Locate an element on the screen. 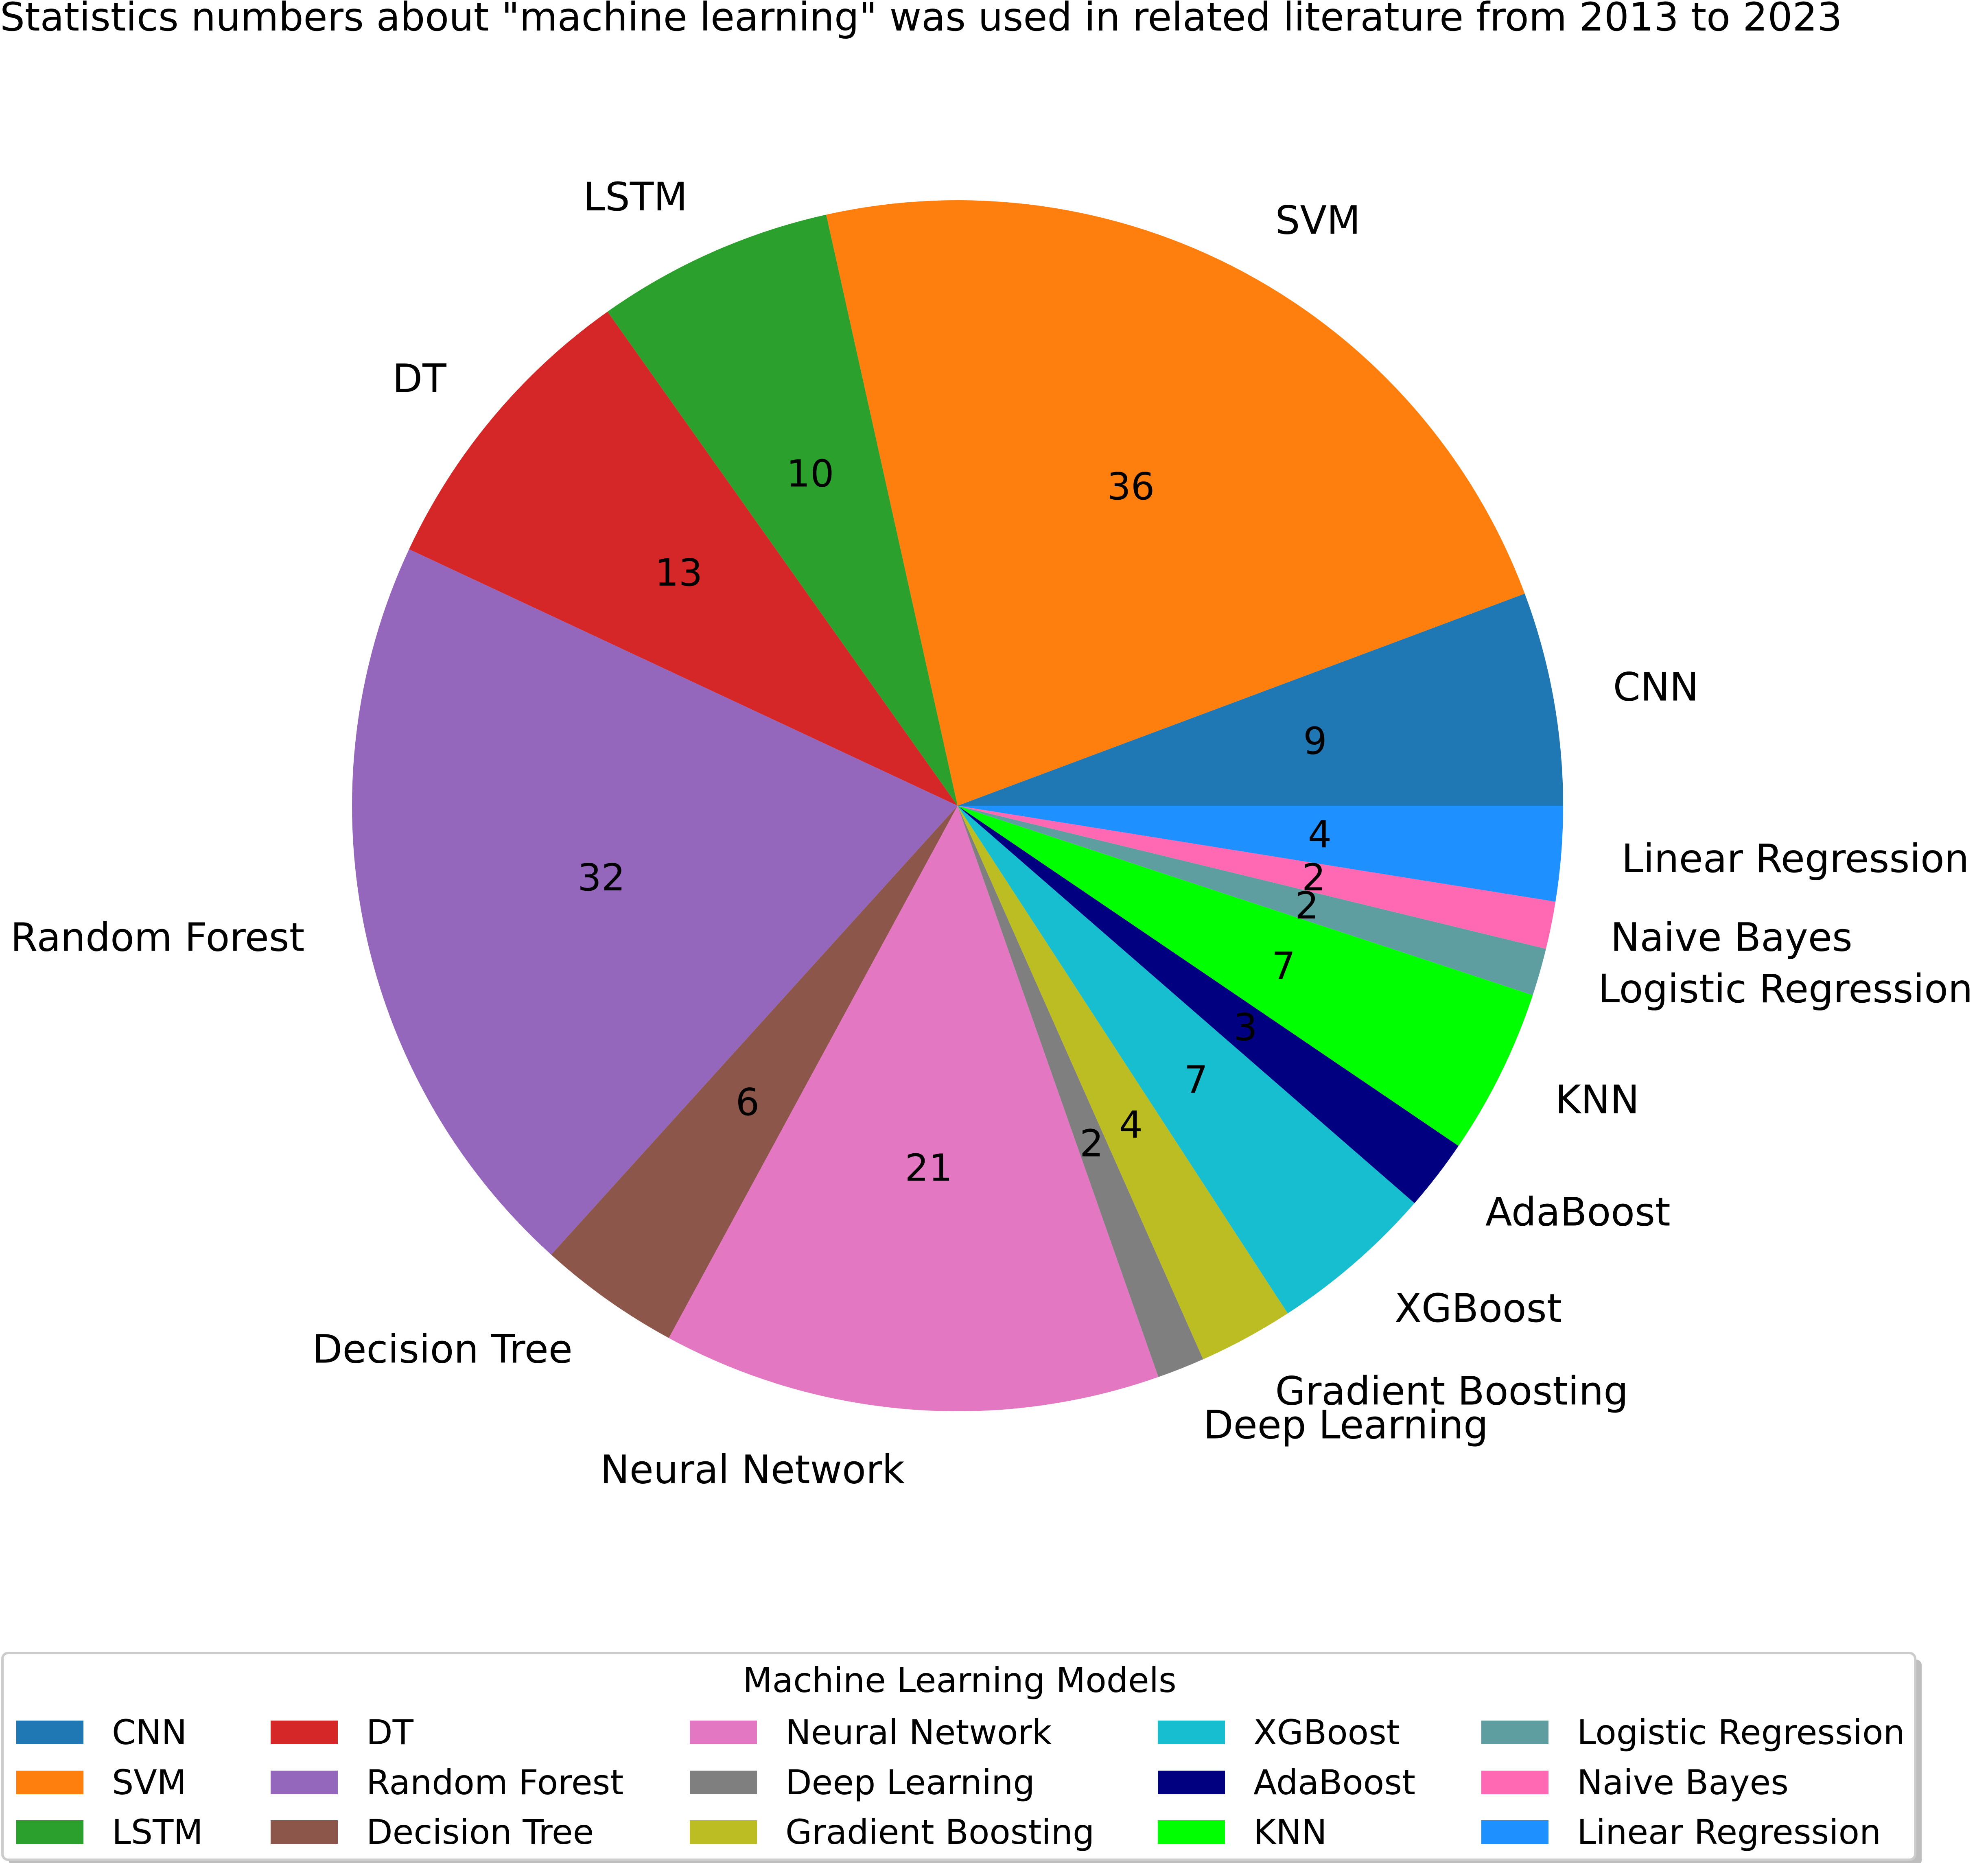  value-label-gradient-boosting: 4 is located at coordinates (1131, 1125).